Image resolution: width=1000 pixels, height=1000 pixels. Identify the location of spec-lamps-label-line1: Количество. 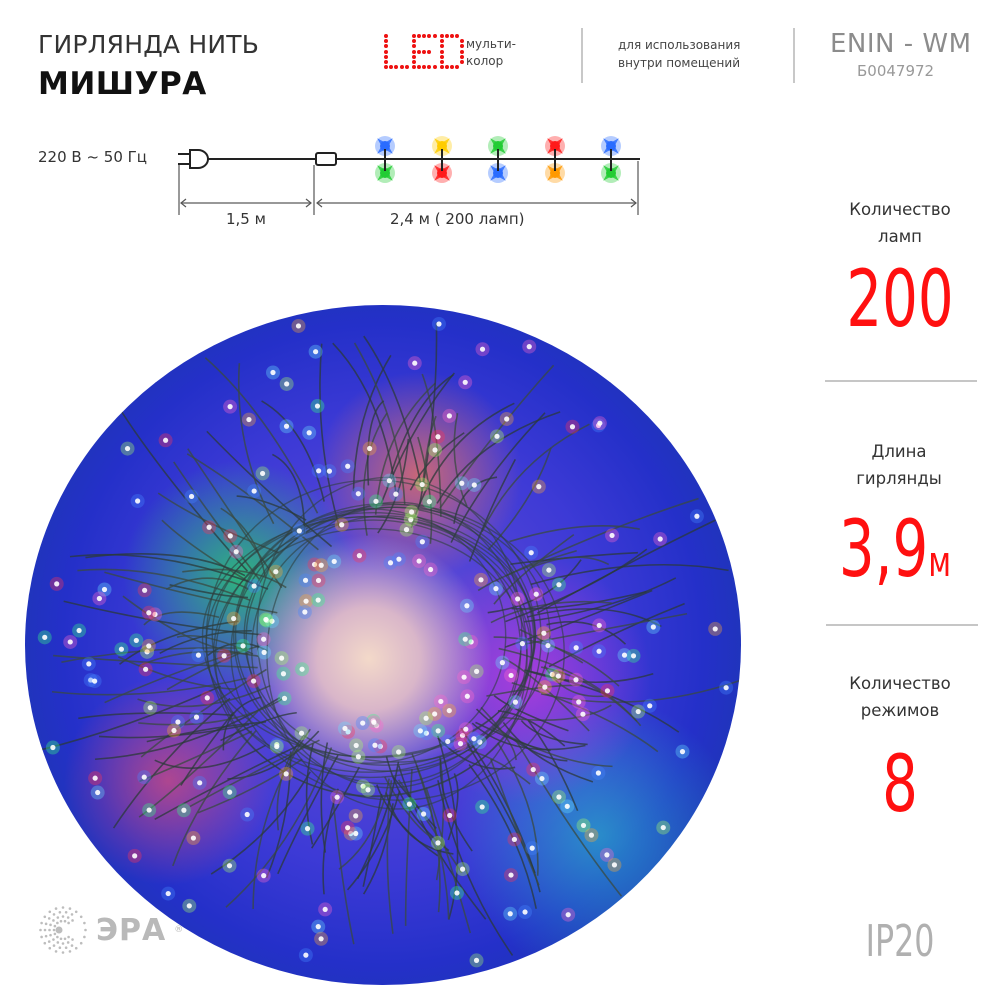
(900, 209).